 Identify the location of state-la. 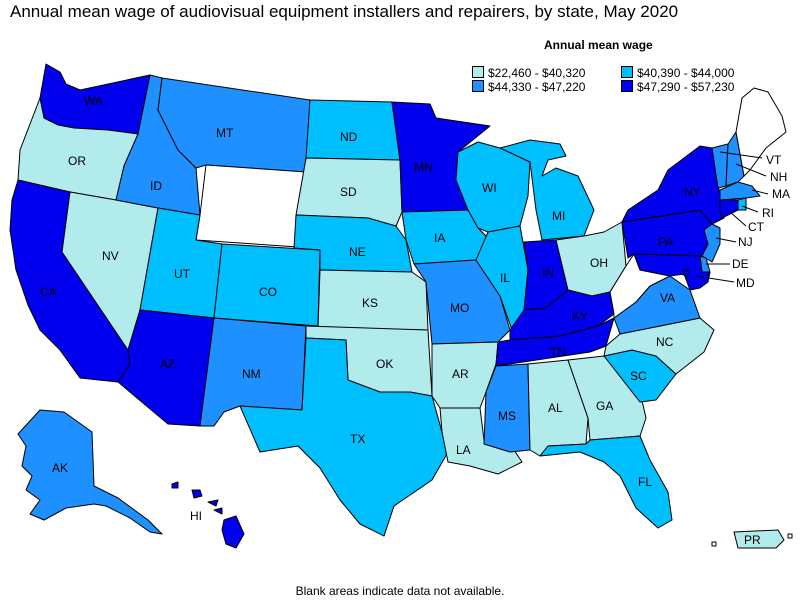
(481, 441).